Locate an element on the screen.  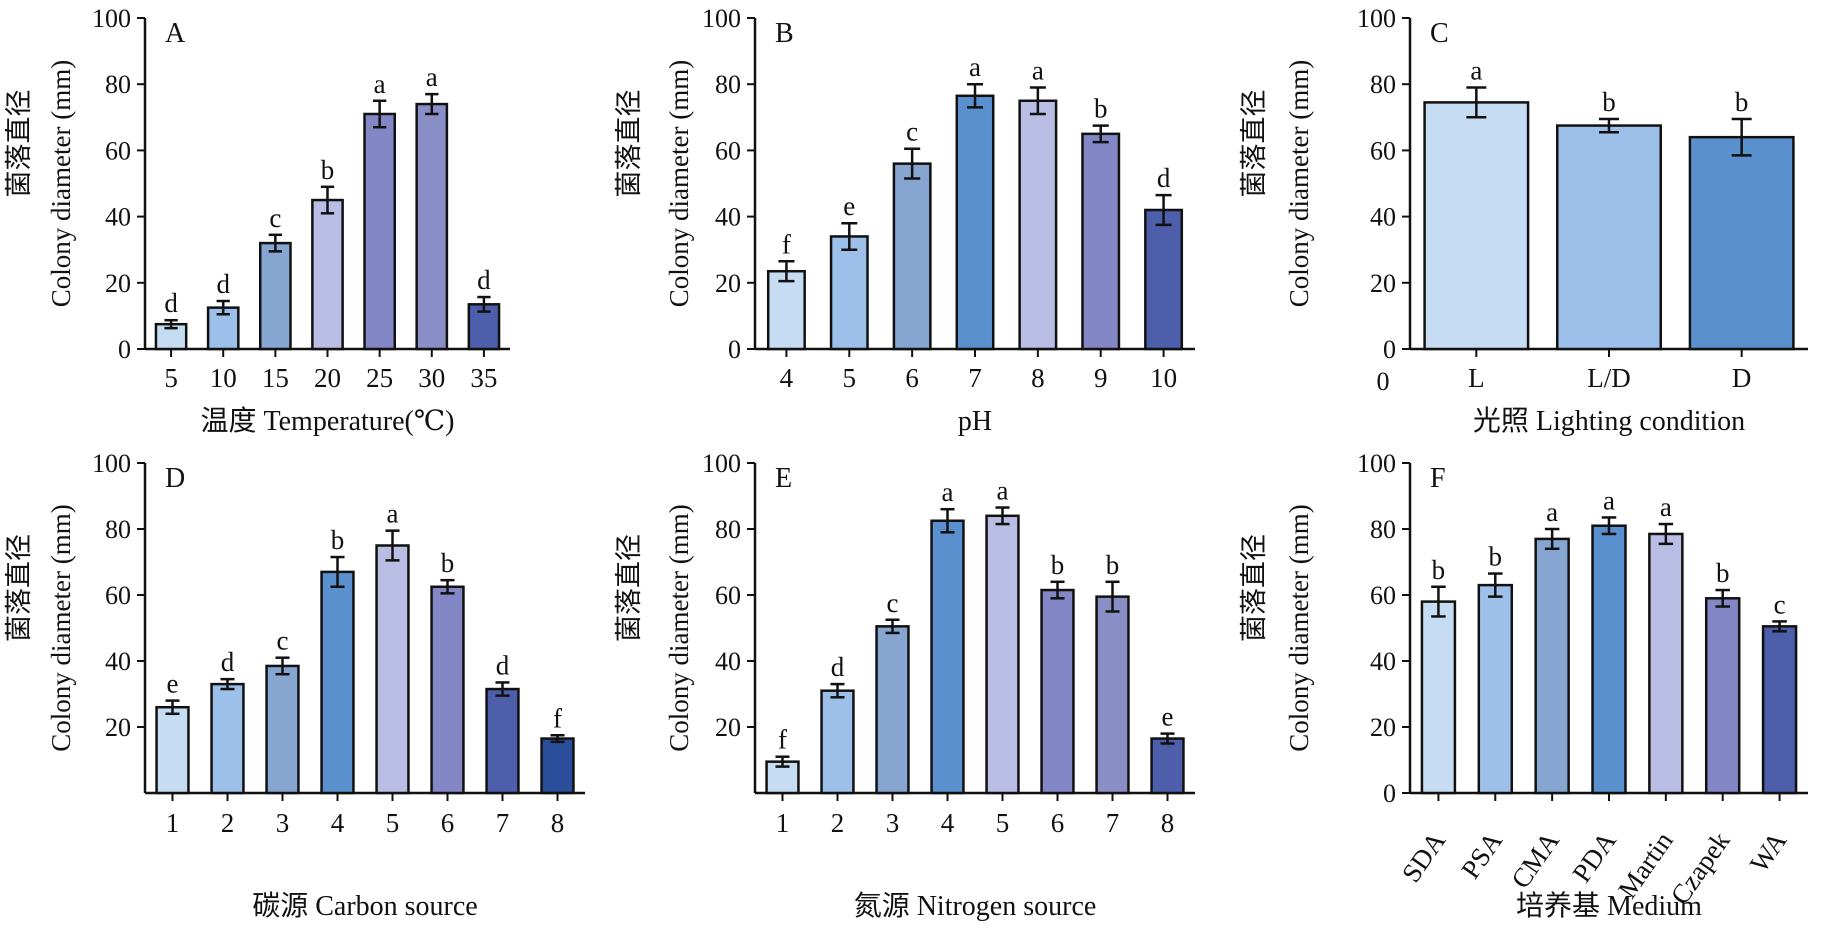
x-tick-label: D is located at coordinates (1742, 378).